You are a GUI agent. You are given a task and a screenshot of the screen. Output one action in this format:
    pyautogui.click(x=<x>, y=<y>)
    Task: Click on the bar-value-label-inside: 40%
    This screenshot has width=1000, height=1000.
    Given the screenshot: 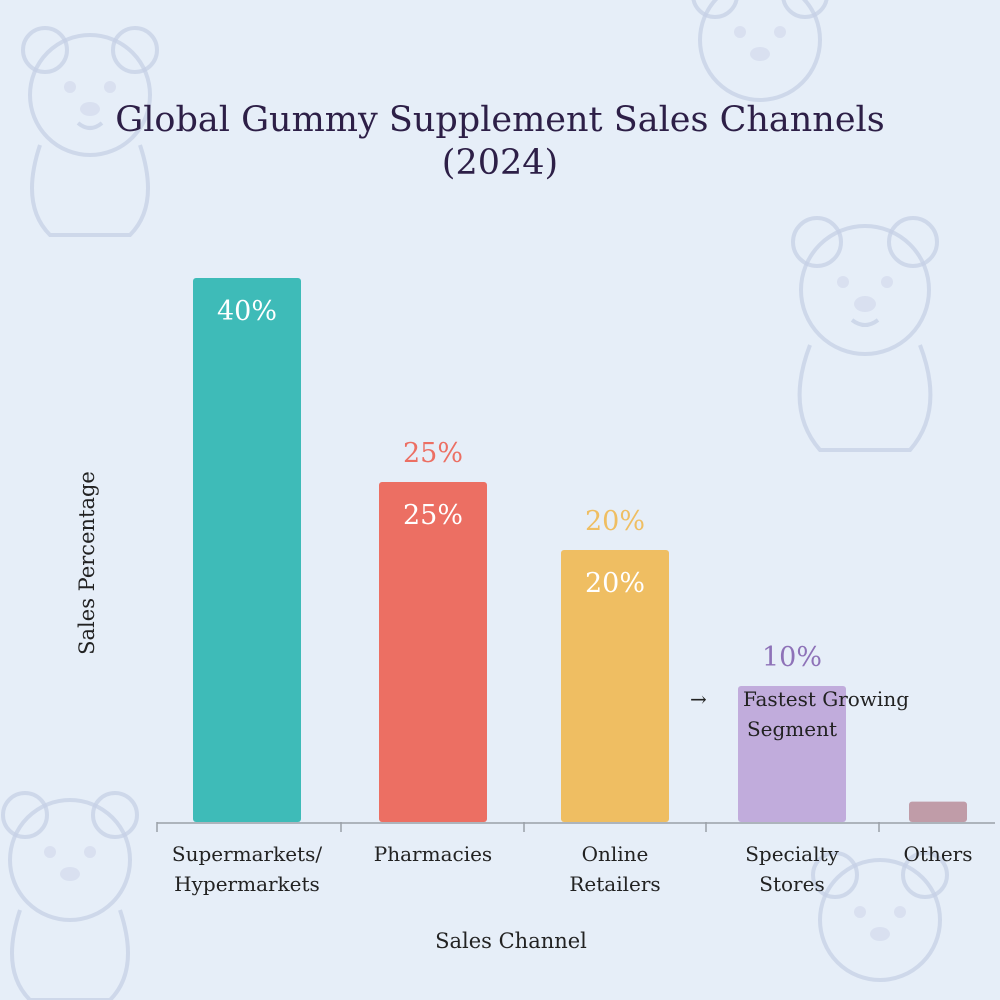 What is the action you would take?
    pyautogui.click(x=247, y=311)
    